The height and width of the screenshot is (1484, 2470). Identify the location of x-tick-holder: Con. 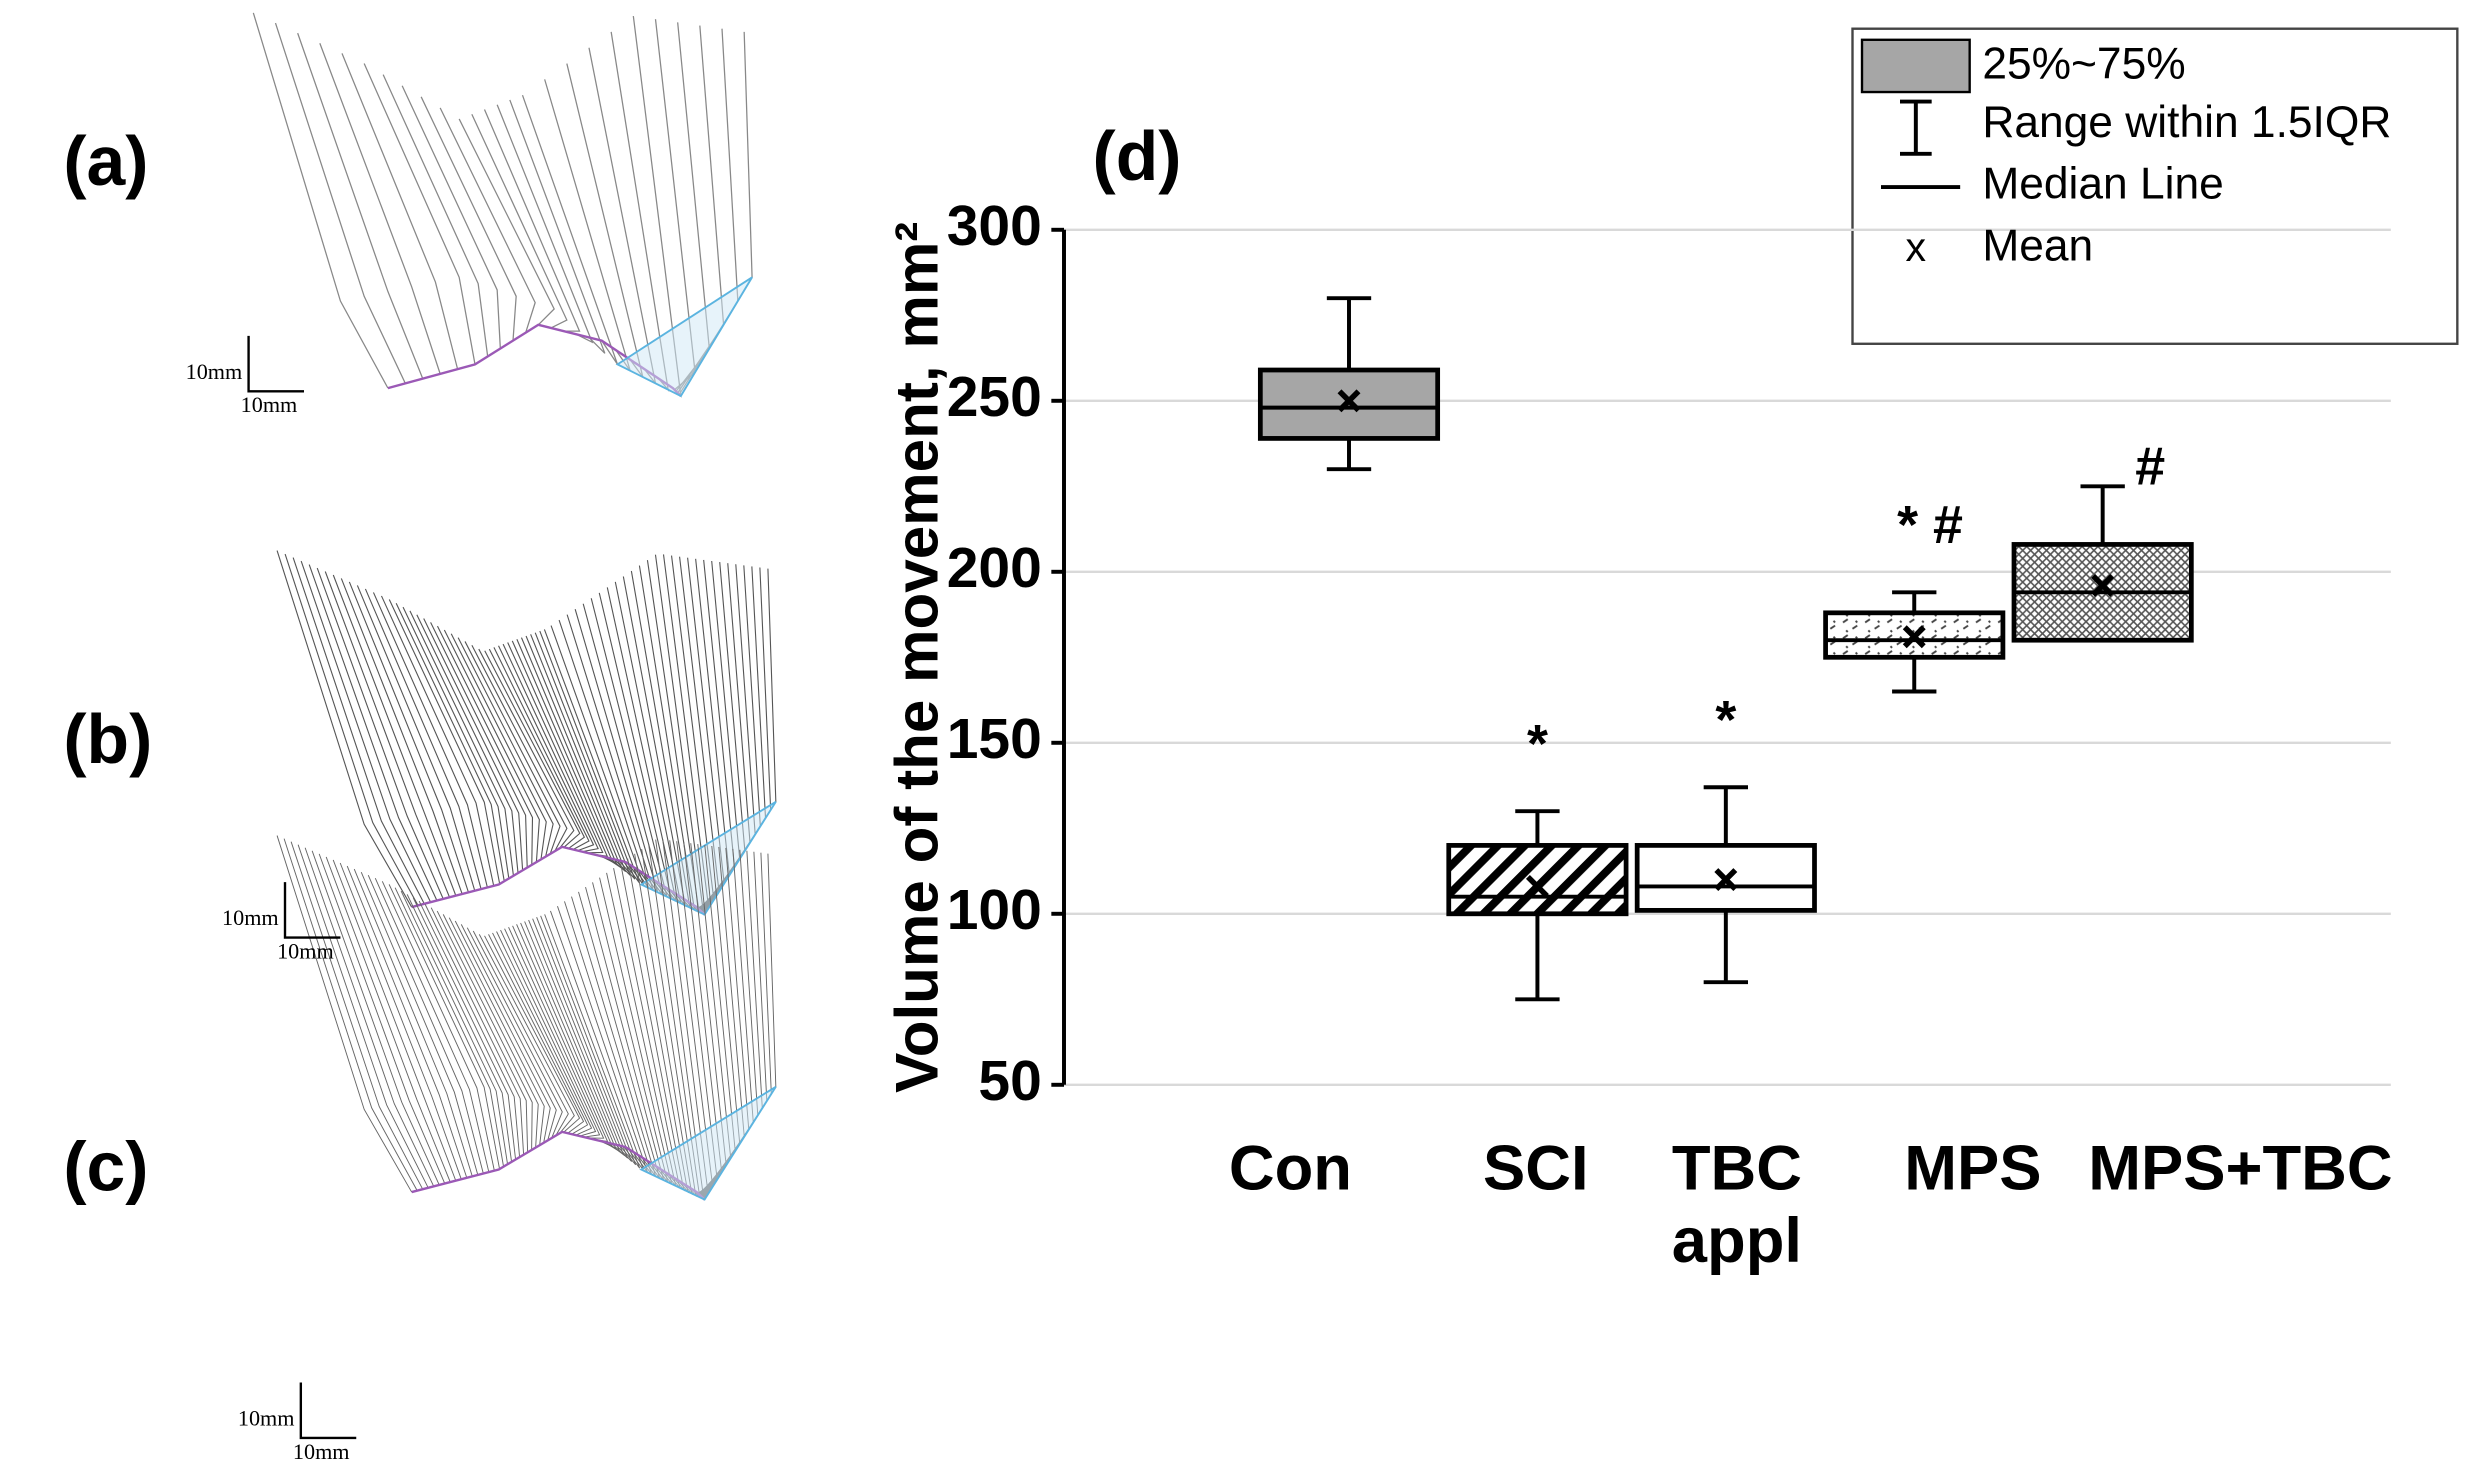
(1290, 1168).